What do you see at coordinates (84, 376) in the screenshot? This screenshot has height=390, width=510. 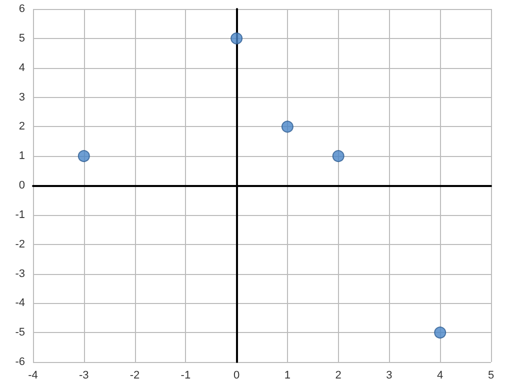 I see `x-tick-label: -3` at bounding box center [84, 376].